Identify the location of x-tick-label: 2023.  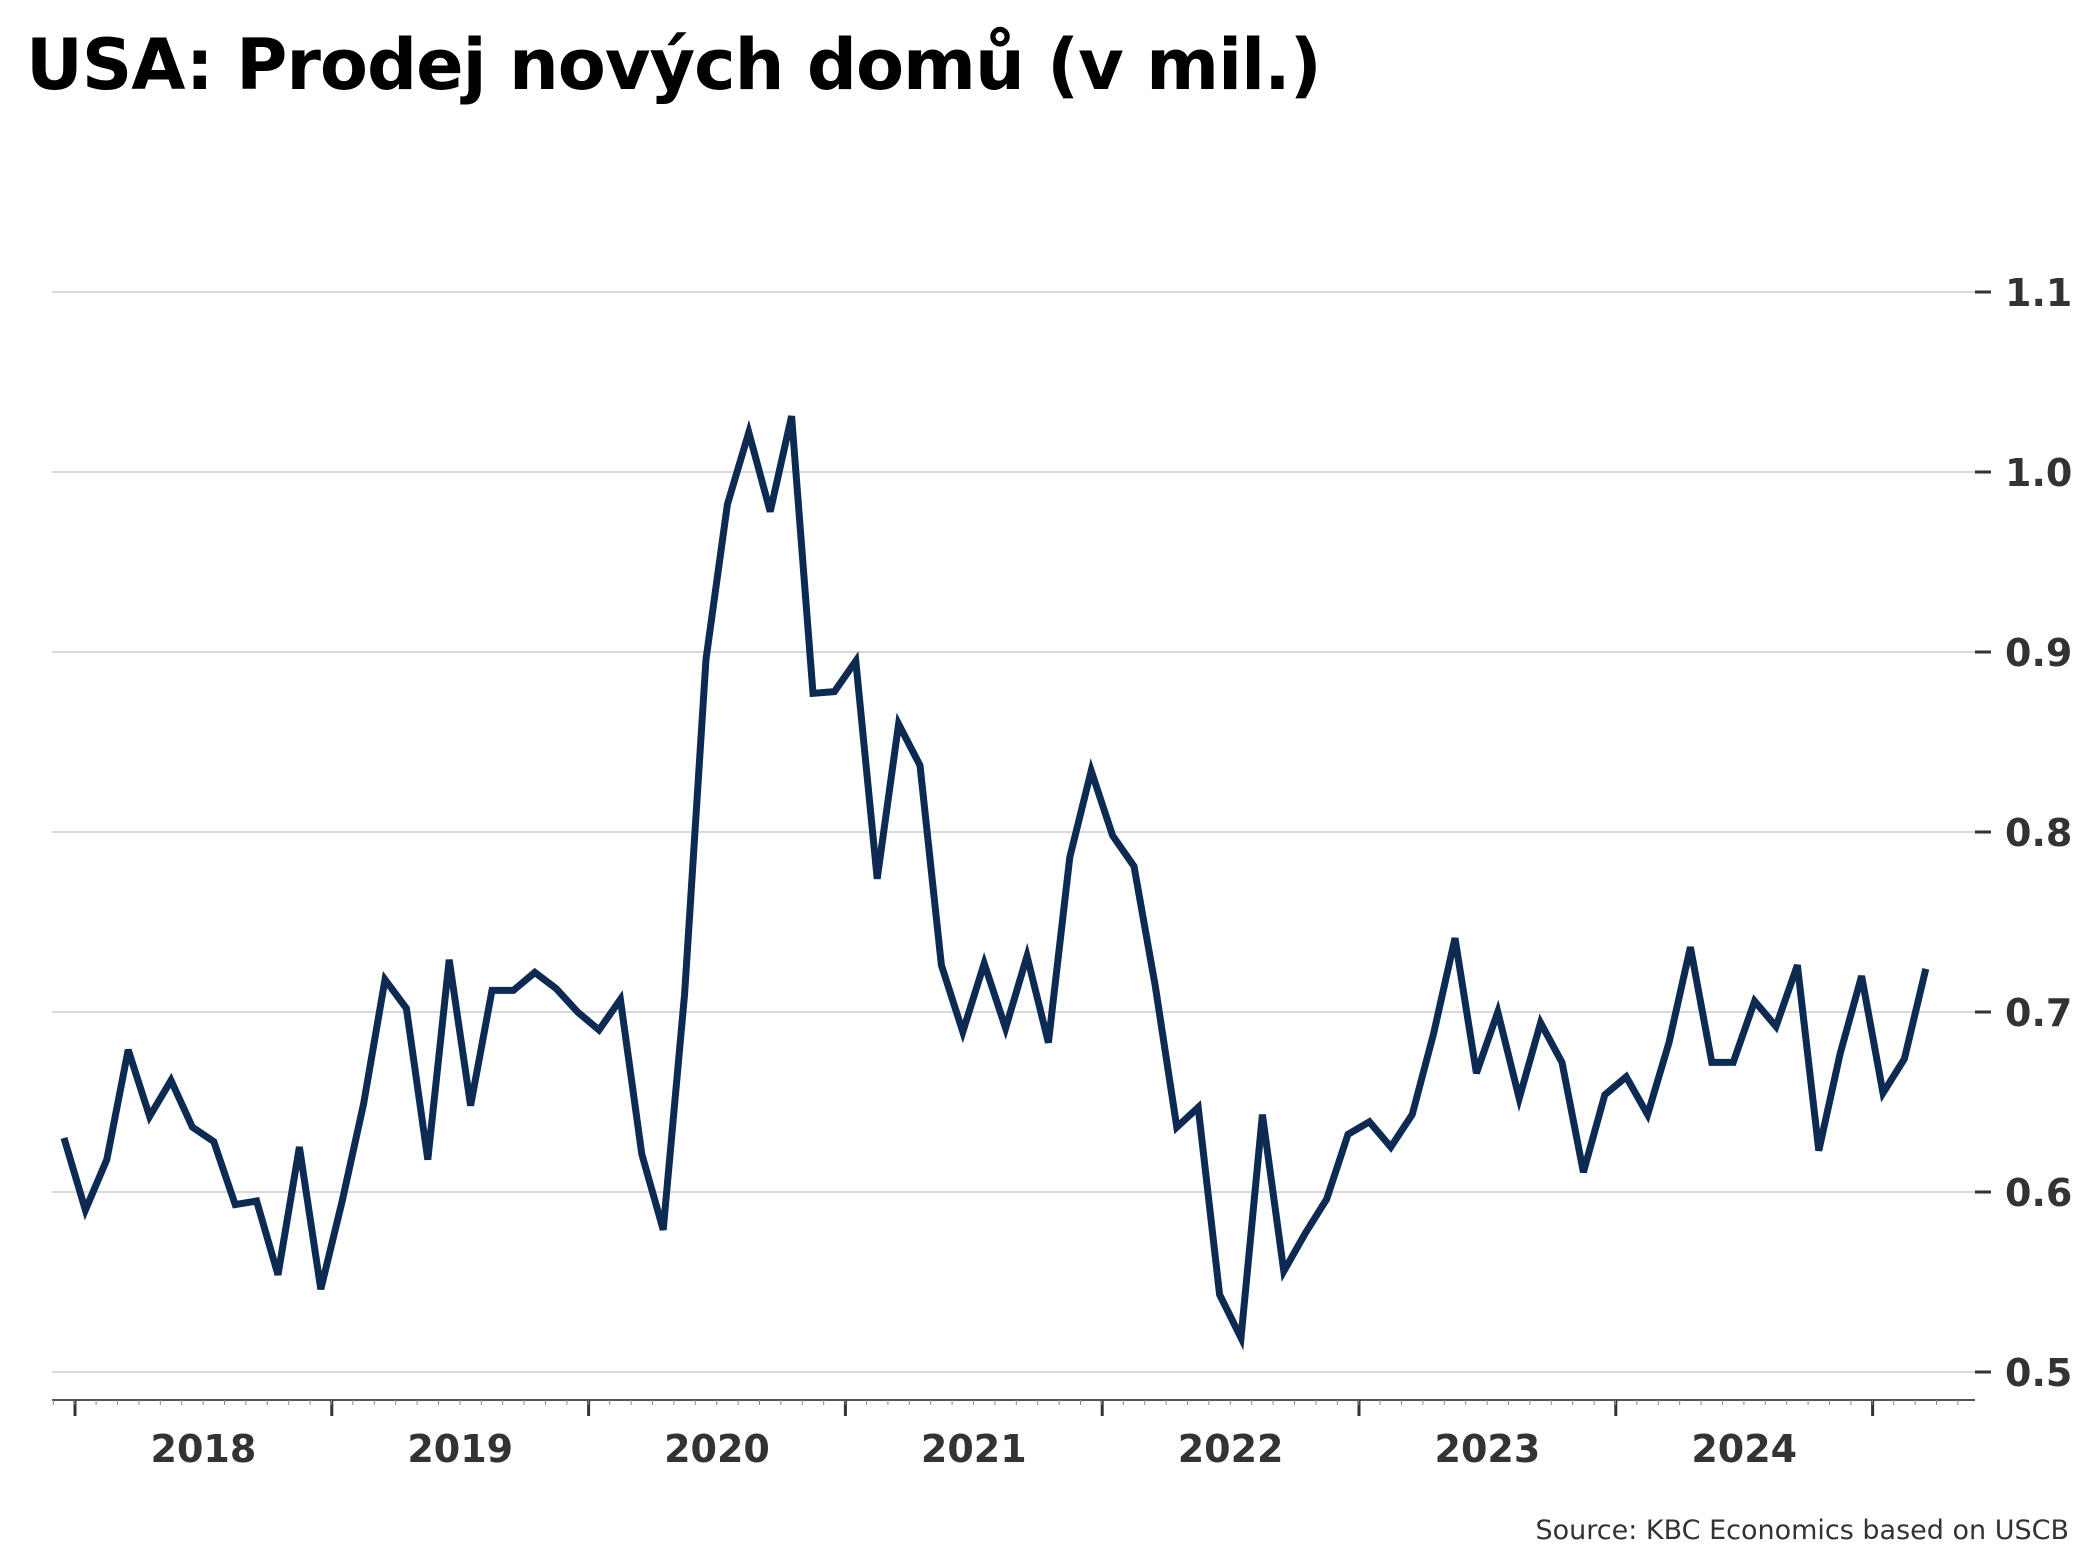
(1488, 1449).